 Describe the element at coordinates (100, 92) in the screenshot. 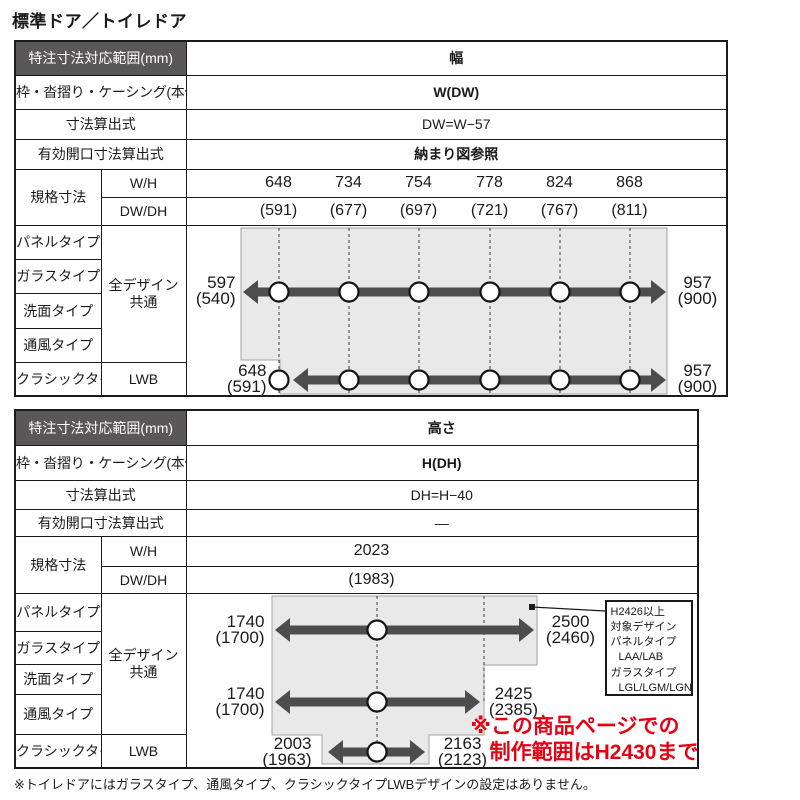

I see `width-frame-label: 枠・沓摺り・ケーシング(本体)` at that location.